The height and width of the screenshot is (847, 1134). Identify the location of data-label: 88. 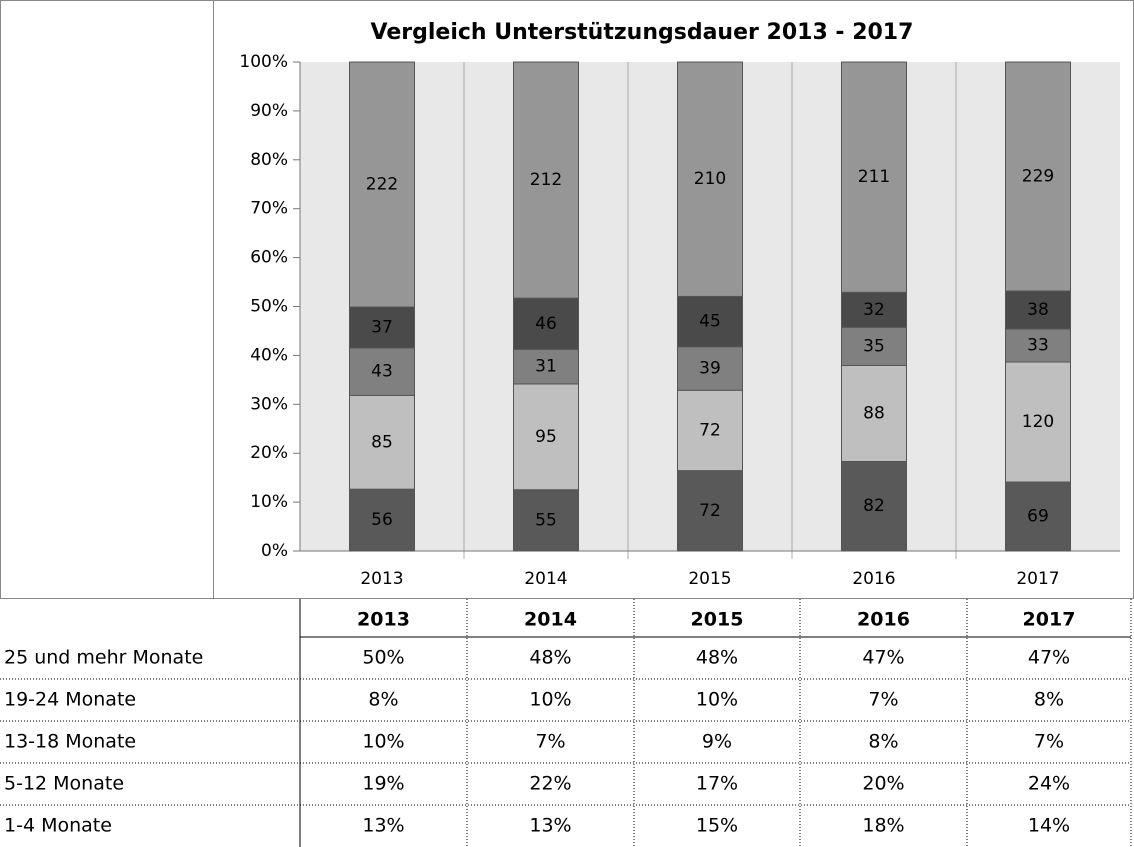
(874, 413).